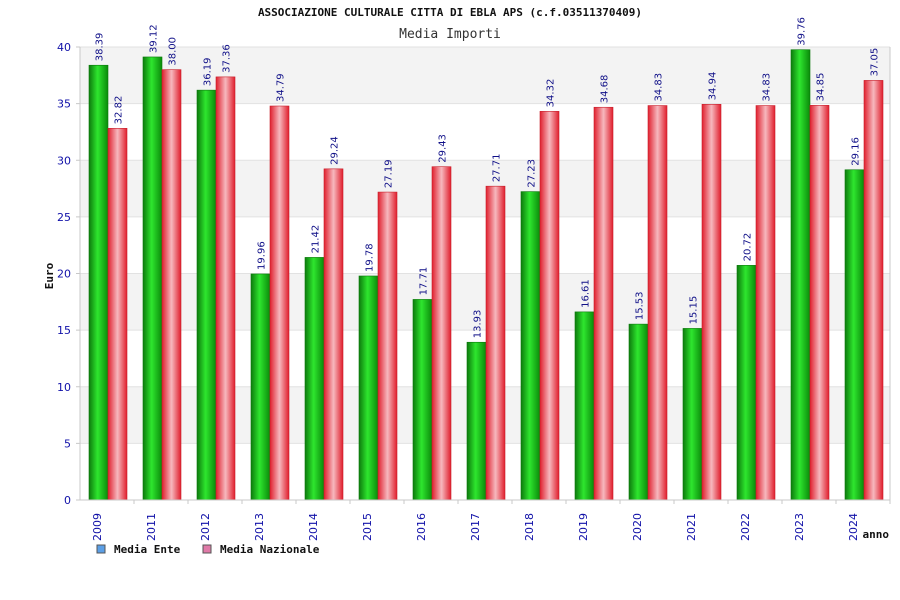  I want to click on value-label: 19.78, so click(370, 257).